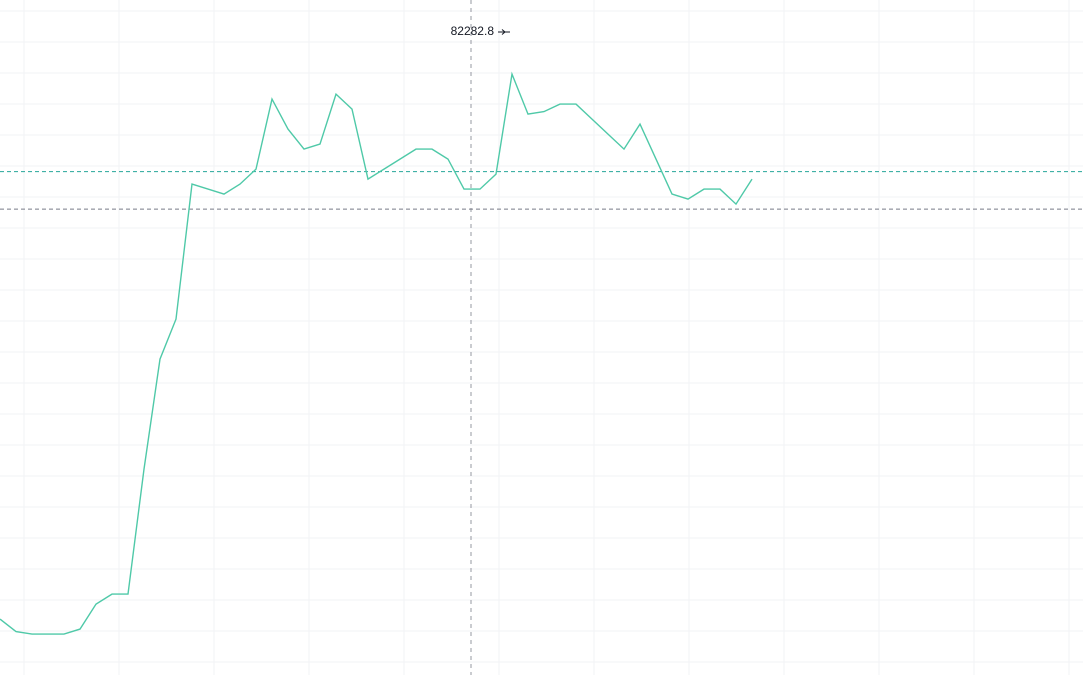 This screenshot has height=675, width=1083. What do you see at coordinates (473, 31) in the screenshot?
I see `max-label: 82282.8` at bounding box center [473, 31].